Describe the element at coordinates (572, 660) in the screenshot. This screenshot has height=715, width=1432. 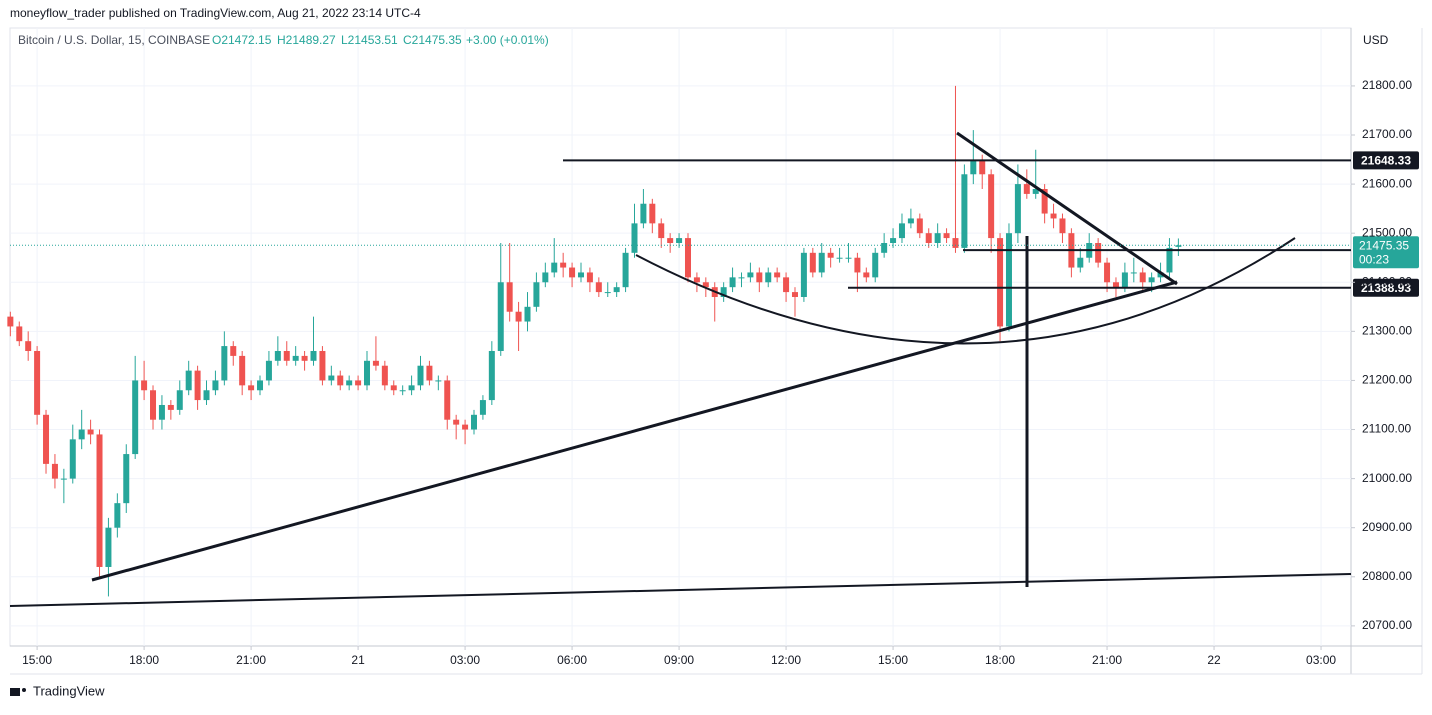
I see `x-tick-label: 06:00` at that location.